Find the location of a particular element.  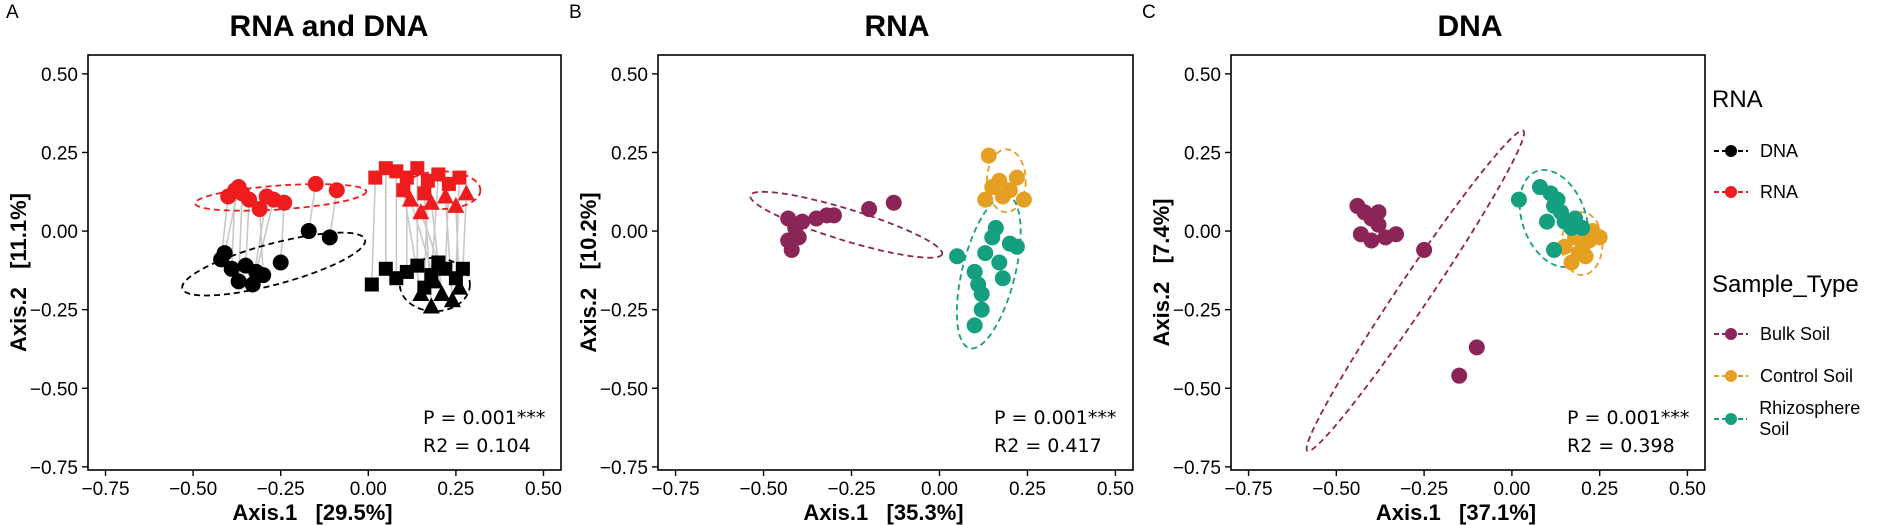

panel-a-y-axis-label: Axis.2 [11.1%] is located at coordinates (18, 272).